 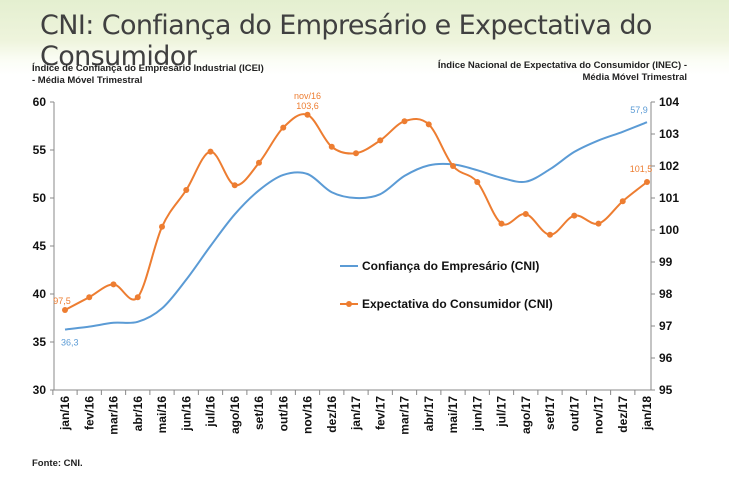 What do you see at coordinates (40, 246) in the screenshot?
I see `left-tick-label: 45` at bounding box center [40, 246].